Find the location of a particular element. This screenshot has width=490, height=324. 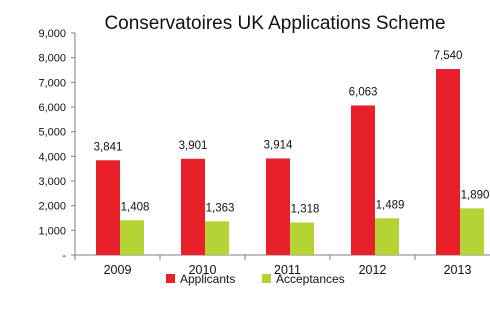

bar-acceptances-2012 is located at coordinates (387, 236).